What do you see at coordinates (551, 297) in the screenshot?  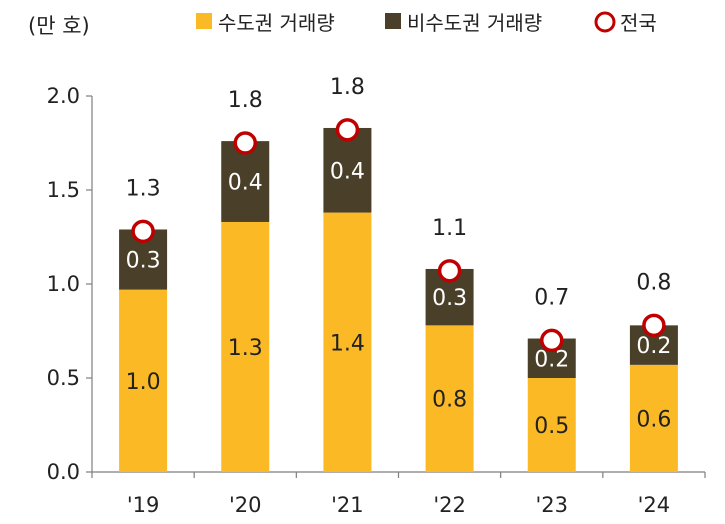 I see `data-label-total: 0.7` at bounding box center [551, 297].